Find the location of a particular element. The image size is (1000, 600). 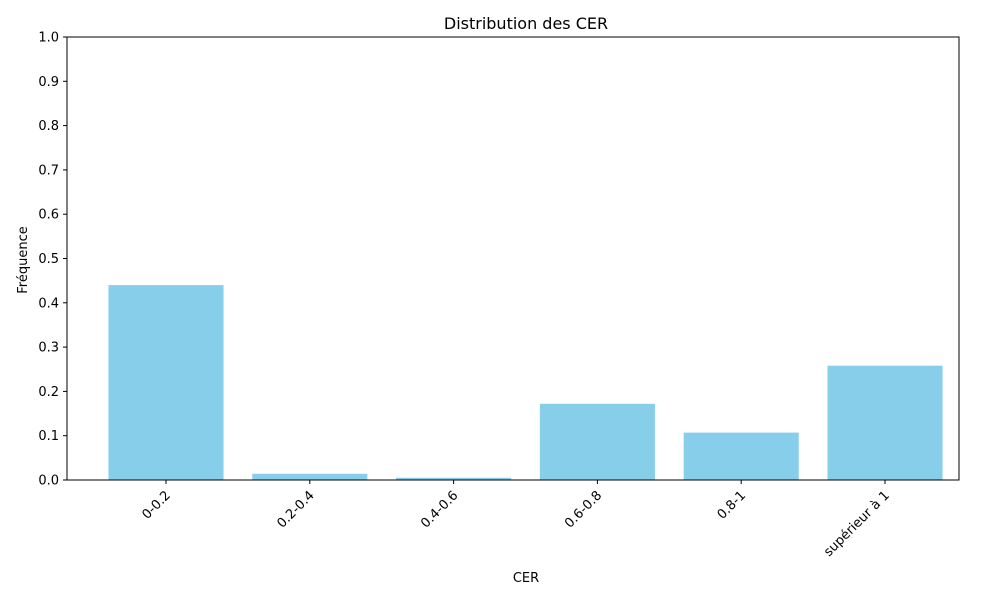

y-tick-label: 0.9 is located at coordinates (48, 82).